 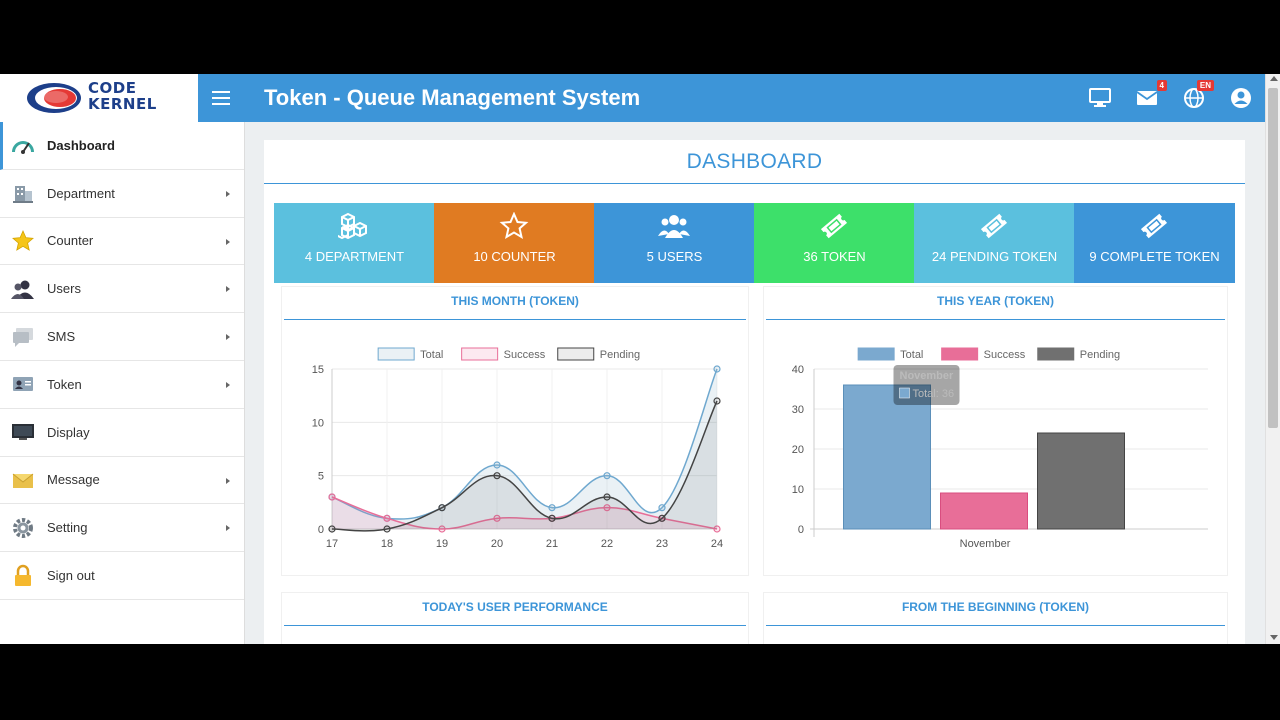 I want to click on sidebar-item-label: Dashboard, so click(x=81, y=145).